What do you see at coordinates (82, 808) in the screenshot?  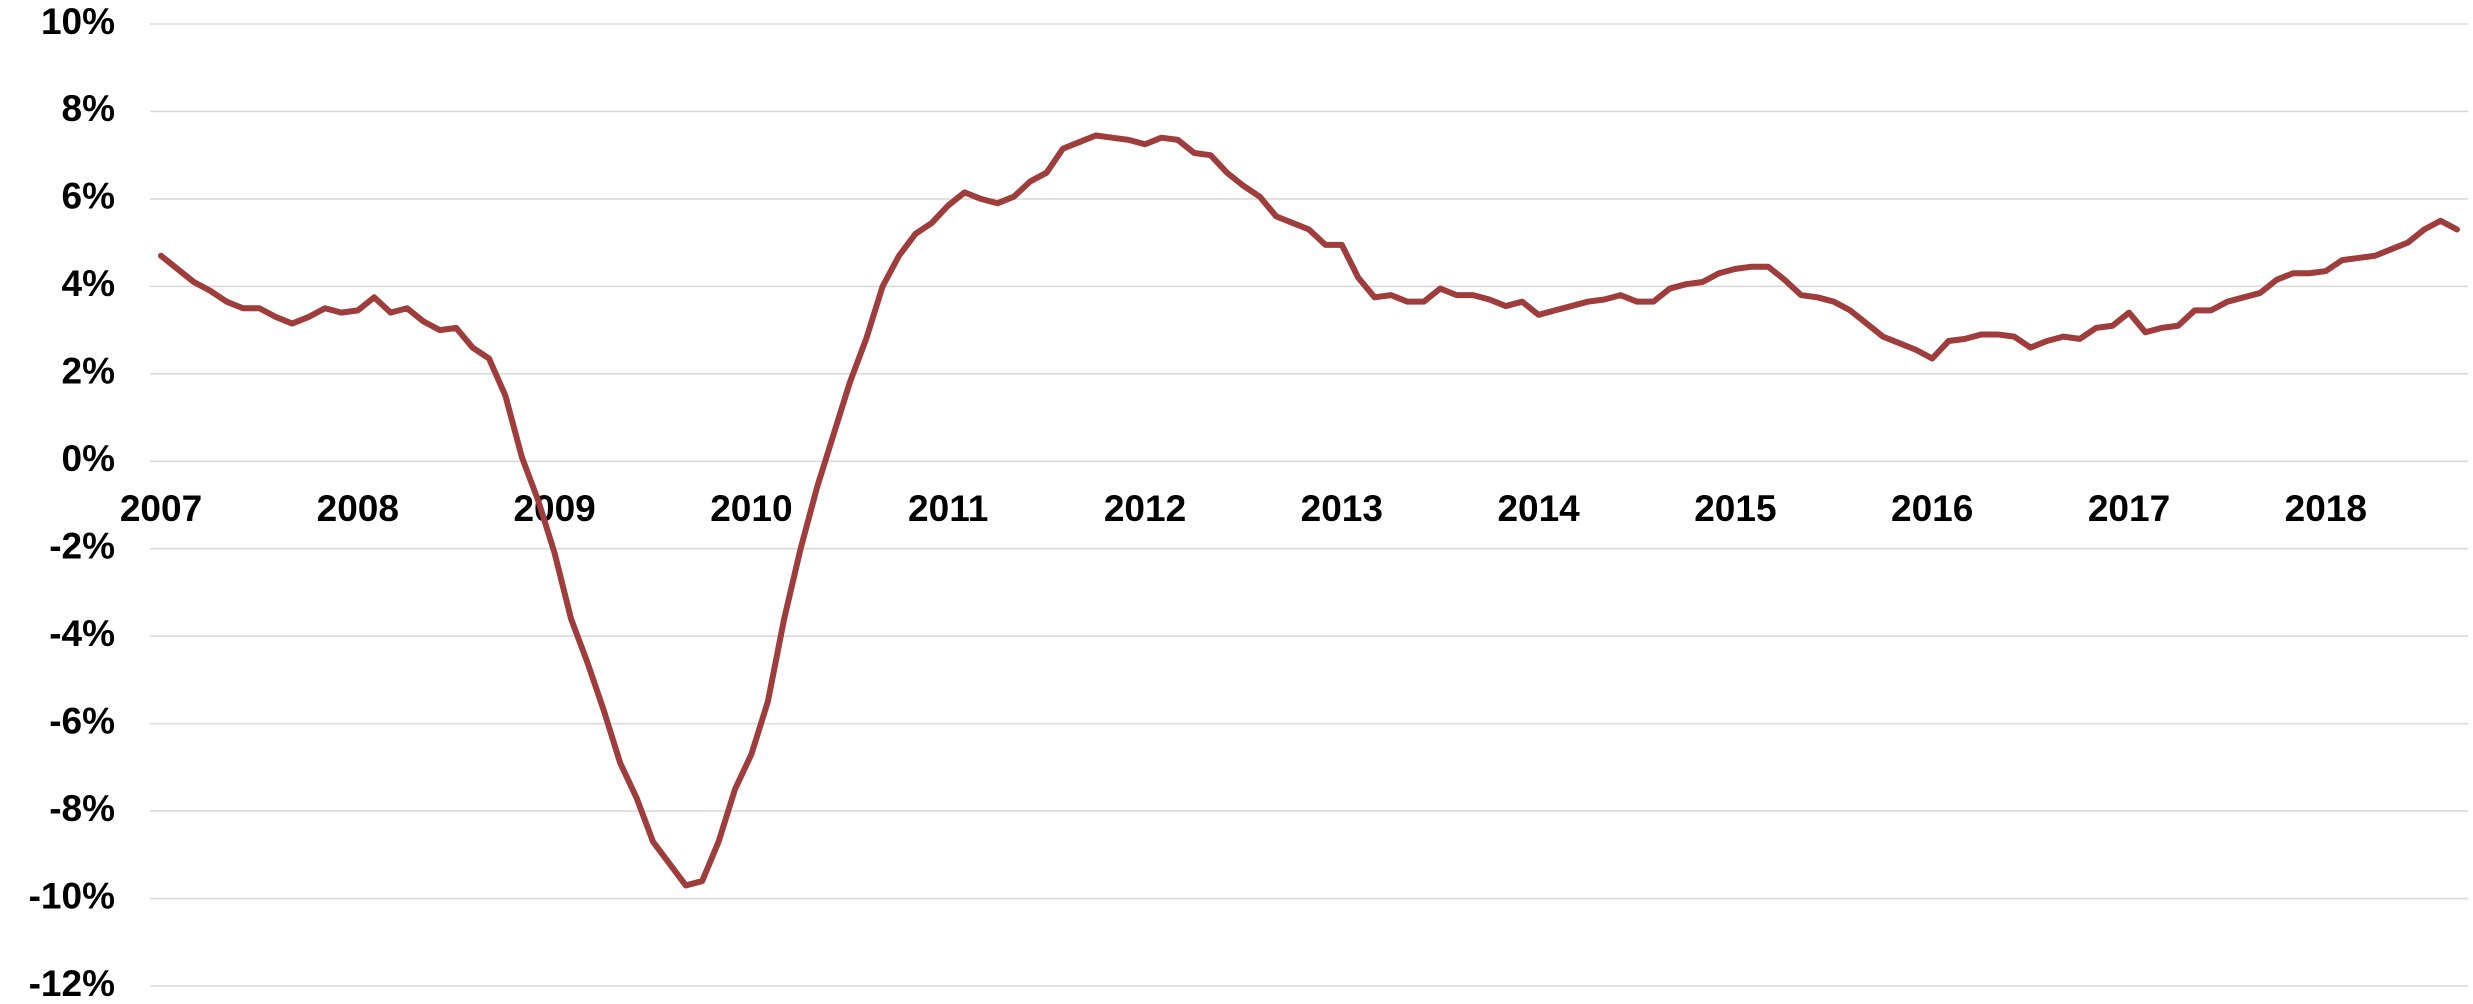 I see `y-tick-label: -8%` at bounding box center [82, 808].